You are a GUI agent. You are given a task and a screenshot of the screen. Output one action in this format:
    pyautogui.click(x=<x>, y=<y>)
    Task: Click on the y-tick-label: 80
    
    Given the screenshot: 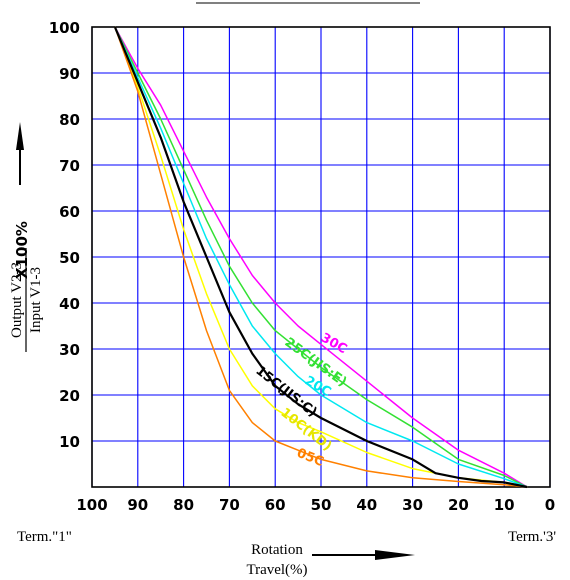 What is the action you would take?
    pyautogui.click(x=69, y=120)
    